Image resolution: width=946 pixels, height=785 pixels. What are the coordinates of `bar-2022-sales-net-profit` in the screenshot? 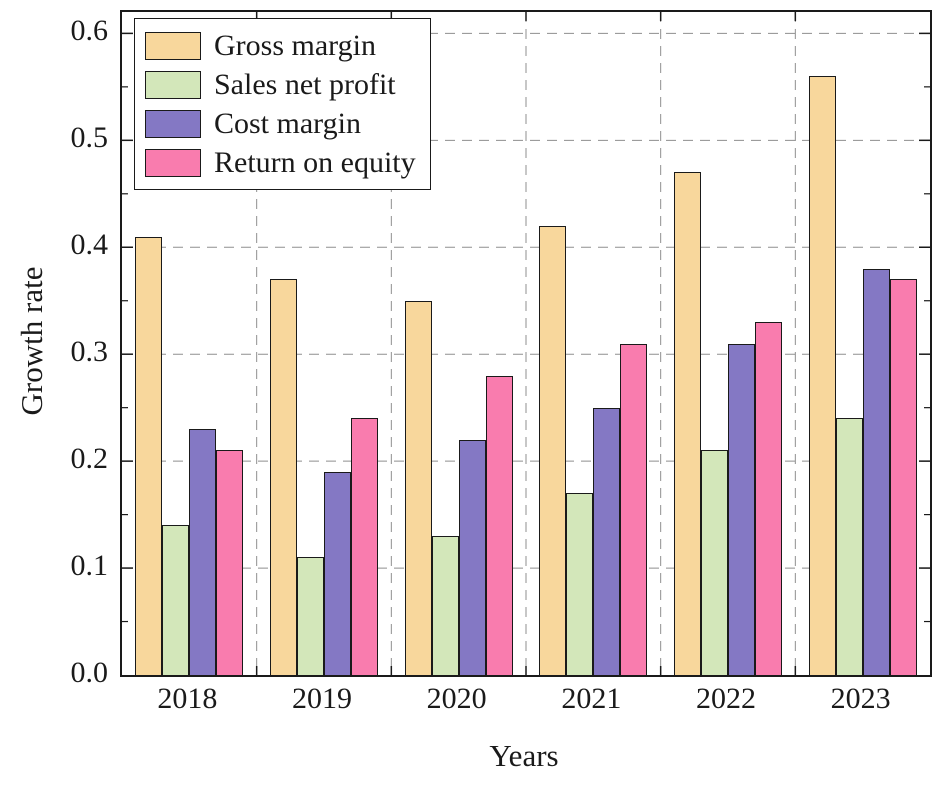 It's located at (714, 562).